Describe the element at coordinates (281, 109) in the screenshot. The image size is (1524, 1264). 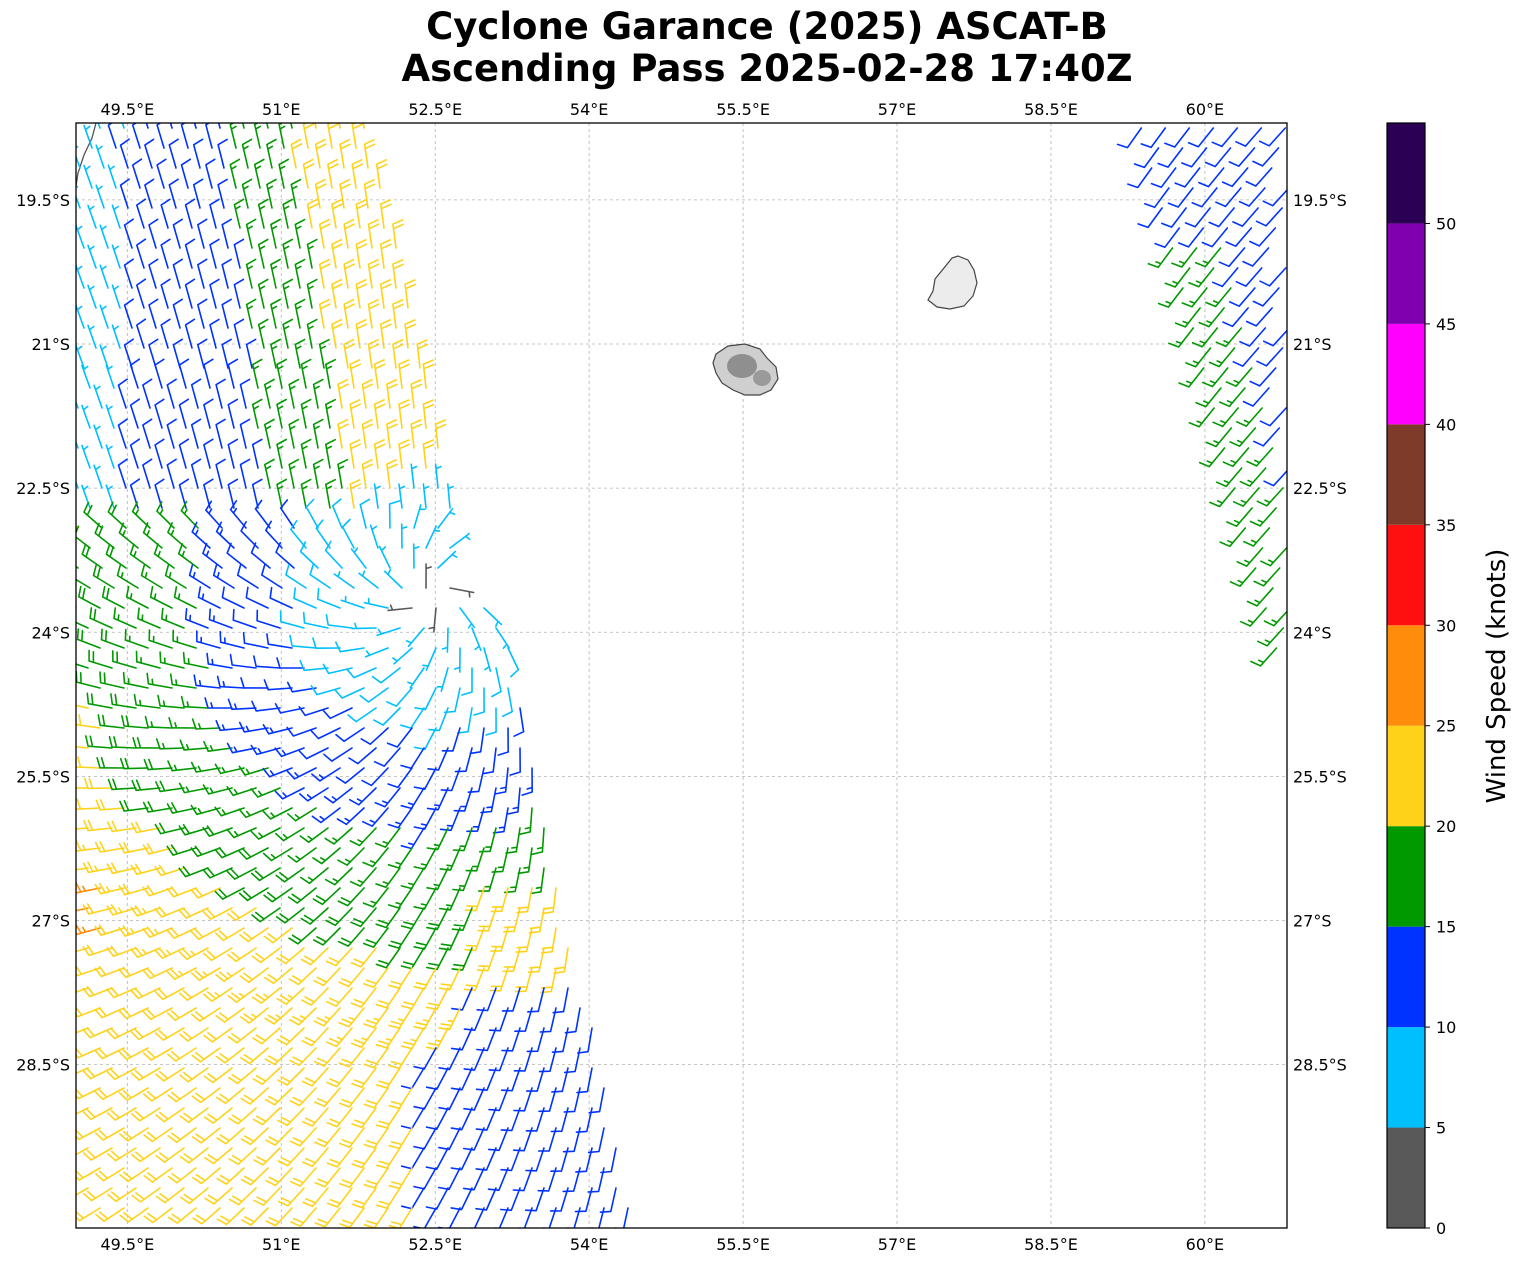
I see `lon-tick-label-top: 51°E` at that location.